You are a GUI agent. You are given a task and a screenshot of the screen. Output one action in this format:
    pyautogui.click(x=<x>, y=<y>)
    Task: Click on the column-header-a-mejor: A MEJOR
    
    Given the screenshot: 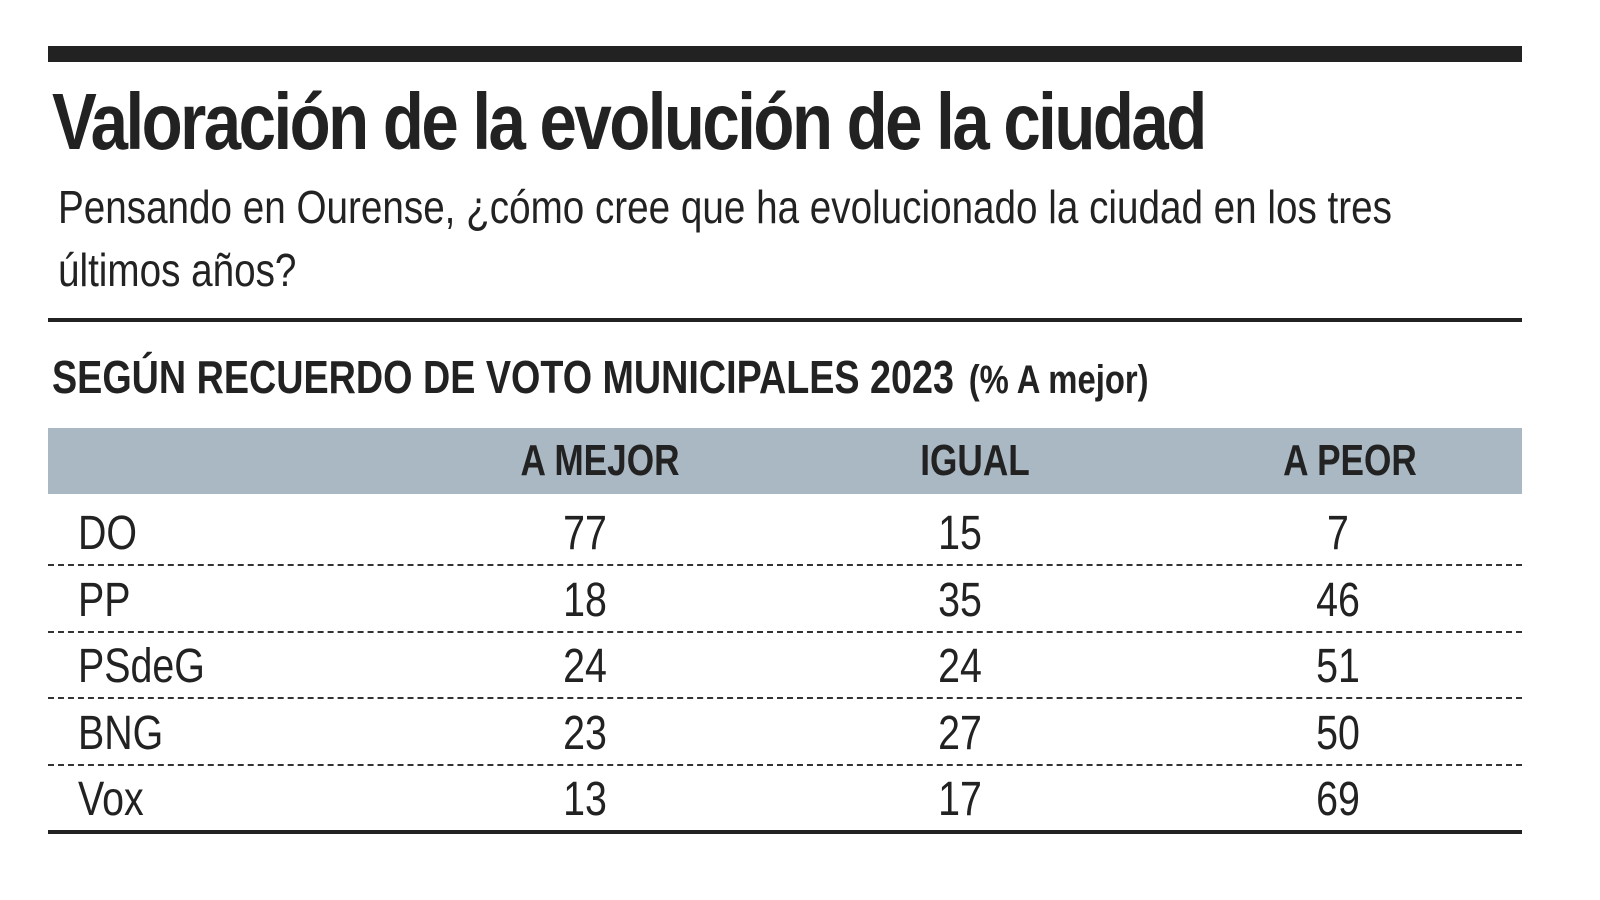 What is the action you would take?
    pyautogui.click(x=600, y=460)
    